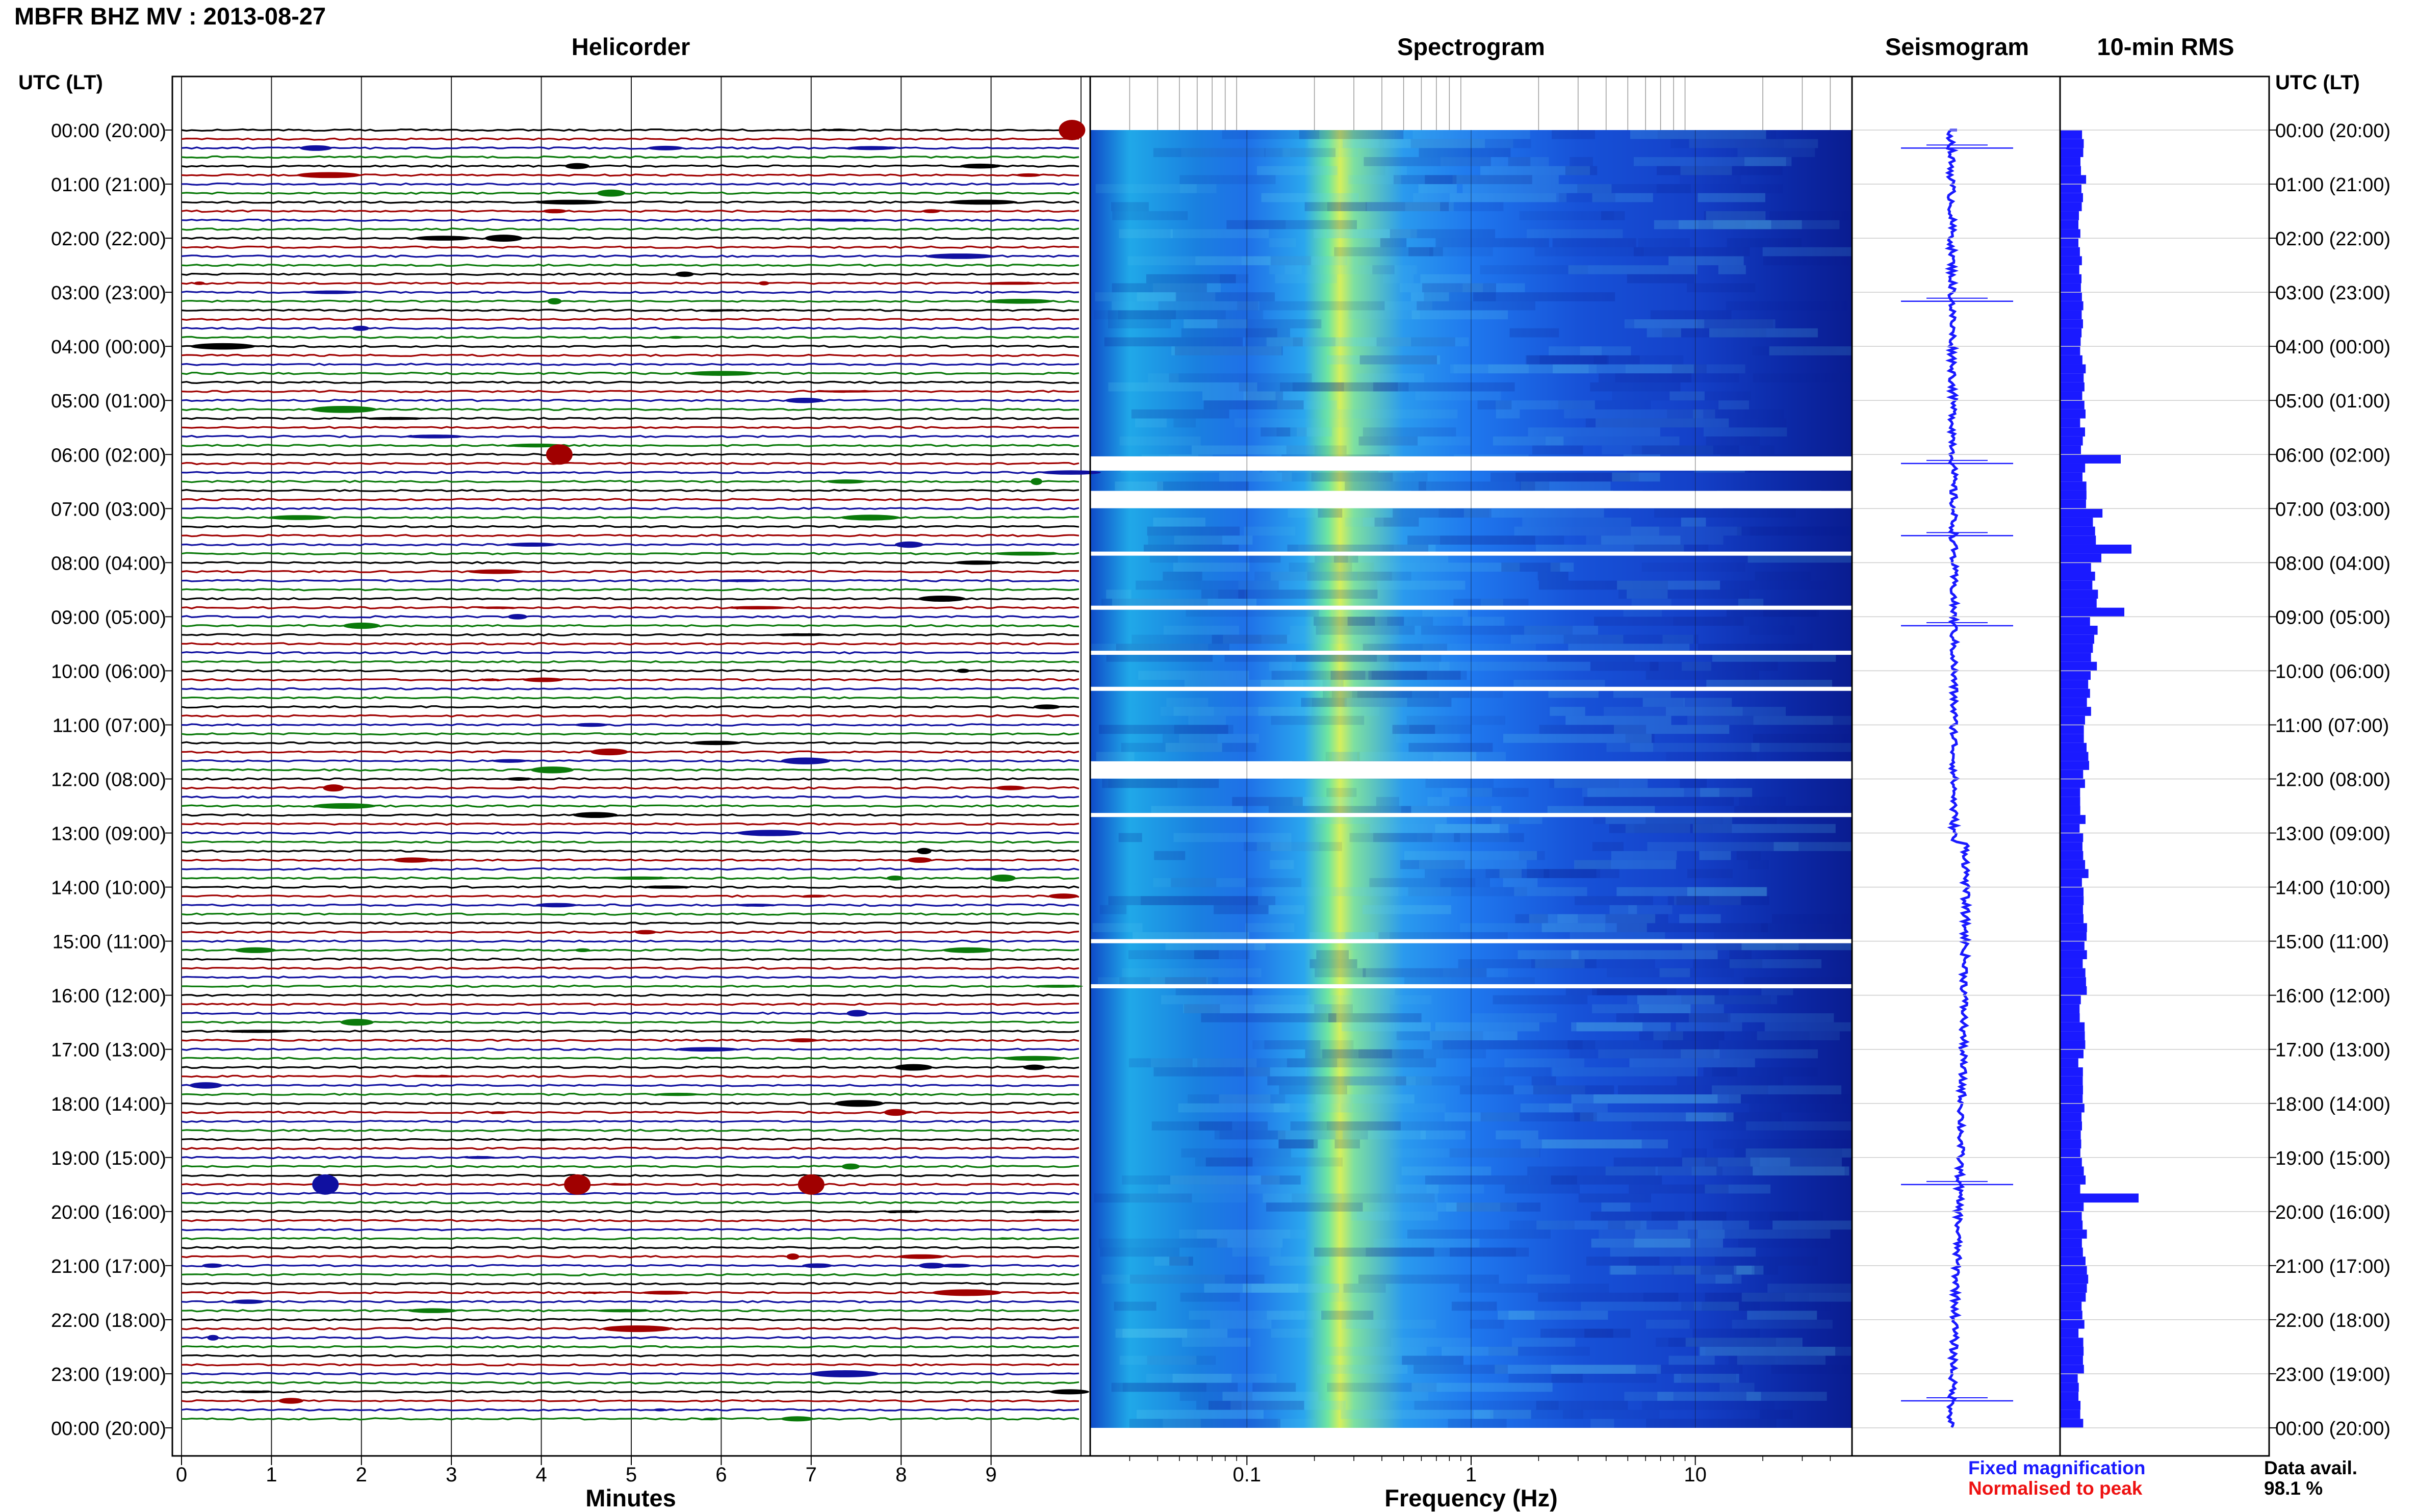 The height and width of the screenshot is (1512, 2417). I want to click on time-label-right: 00:00 (20:00), so click(2332, 131).